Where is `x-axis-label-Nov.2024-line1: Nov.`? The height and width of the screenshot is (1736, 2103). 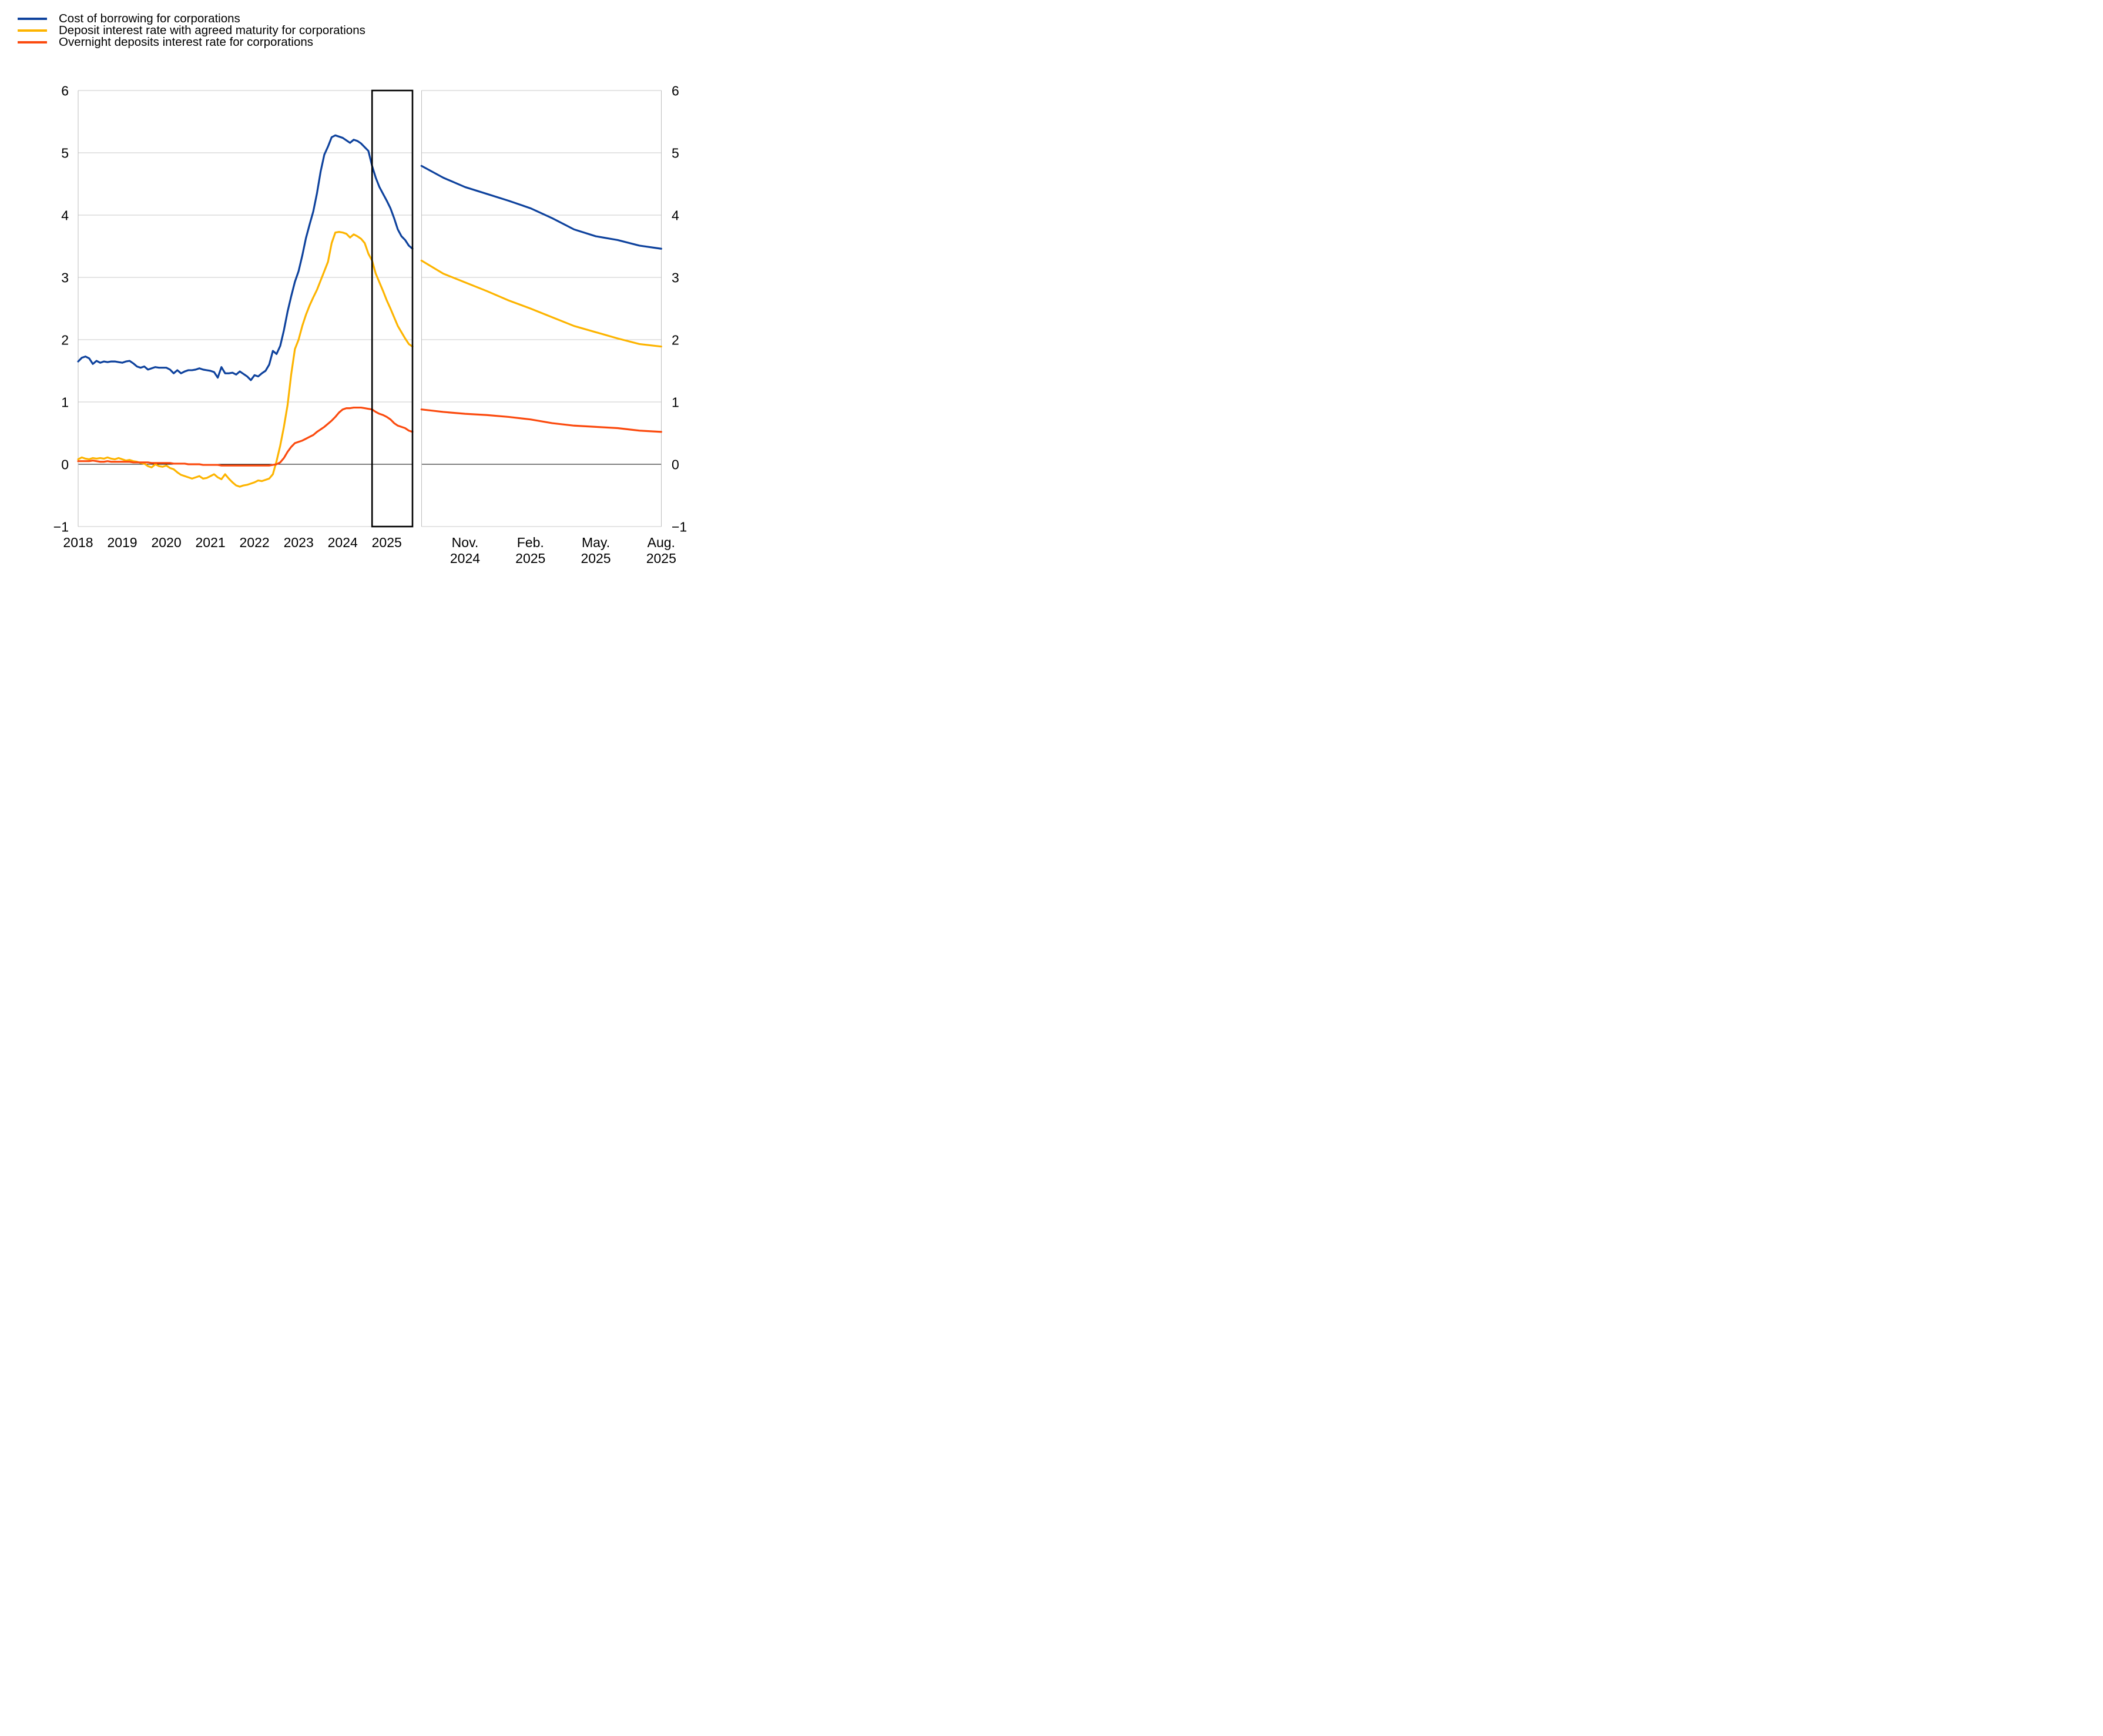 x-axis-label-Nov.2024-line1: Nov. is located at coordinates (465, 542).